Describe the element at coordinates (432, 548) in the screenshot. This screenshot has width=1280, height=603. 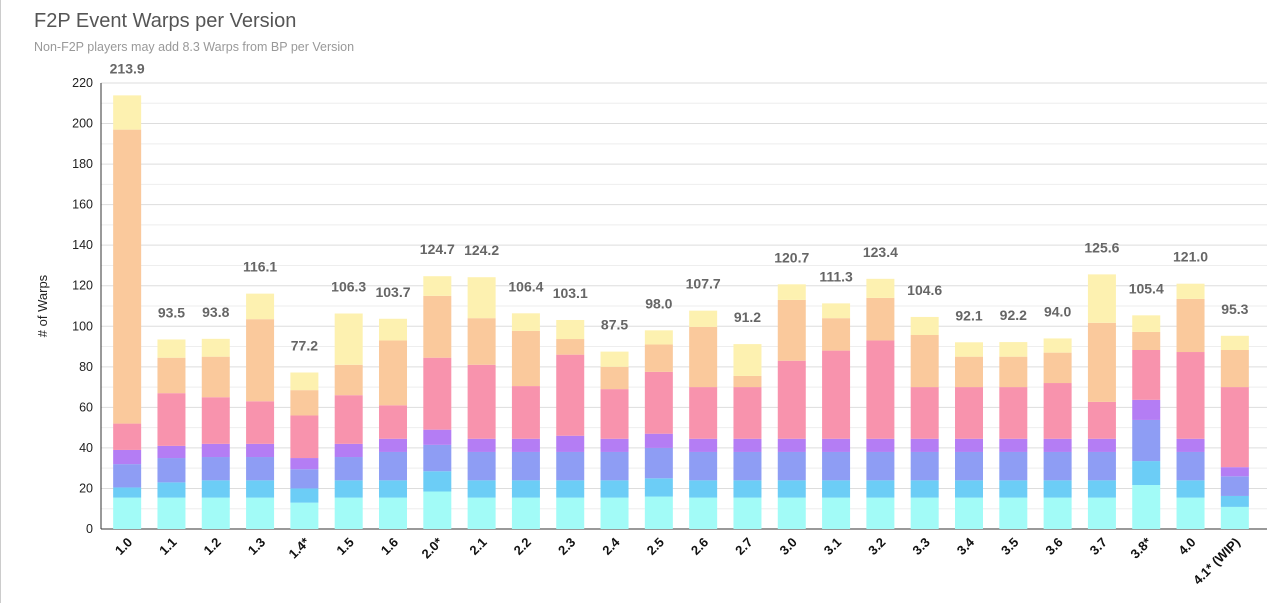
I see `x-tick-label: 2.0*` at that location.